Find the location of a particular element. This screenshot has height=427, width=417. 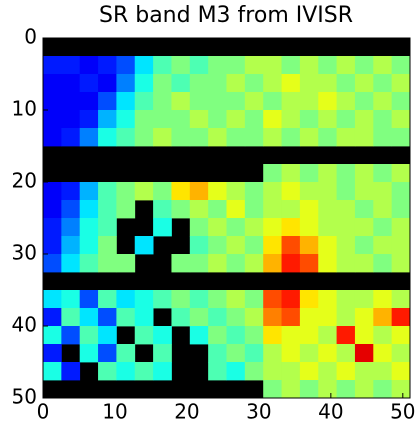

chart-title: SR band M3 from IVISR is located at coordinates (226, 15).